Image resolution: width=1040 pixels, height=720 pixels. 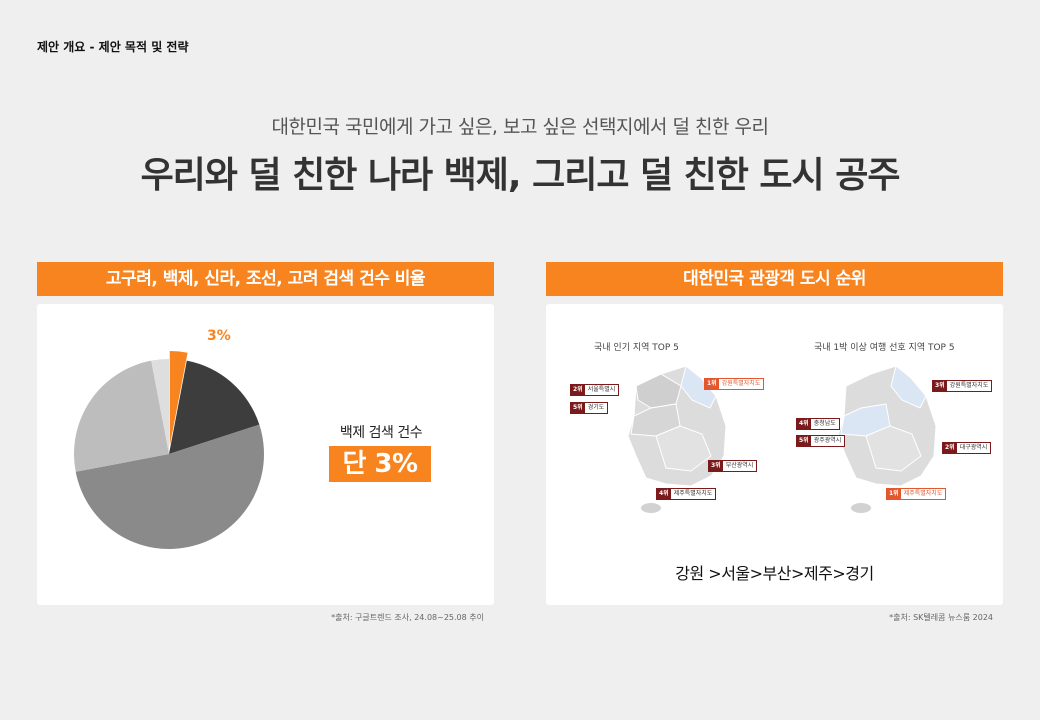 What do you see at coordinates (520, 127) in the screenshot?
I see `subtitle: 대한민국 국민에게 가고 싶은, 보고 싶은 선택지에서 덜 친한 우리` at bounding box center [520, 127].